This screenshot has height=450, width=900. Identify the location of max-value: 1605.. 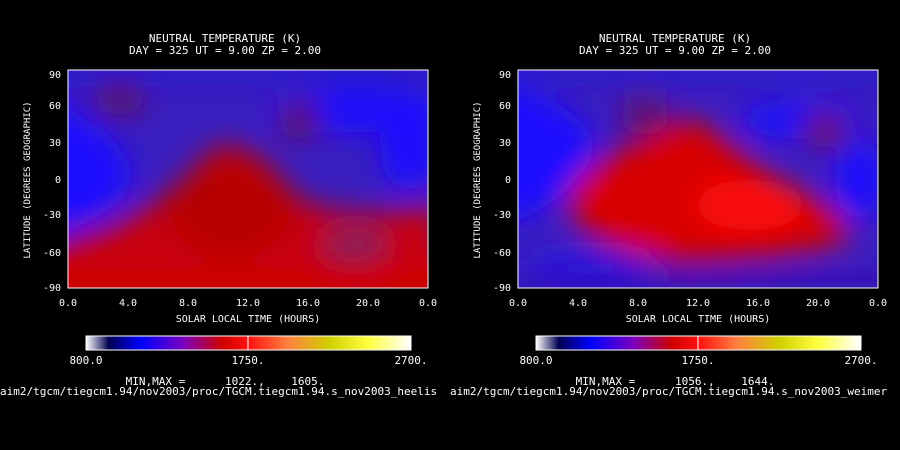
(308, 381).